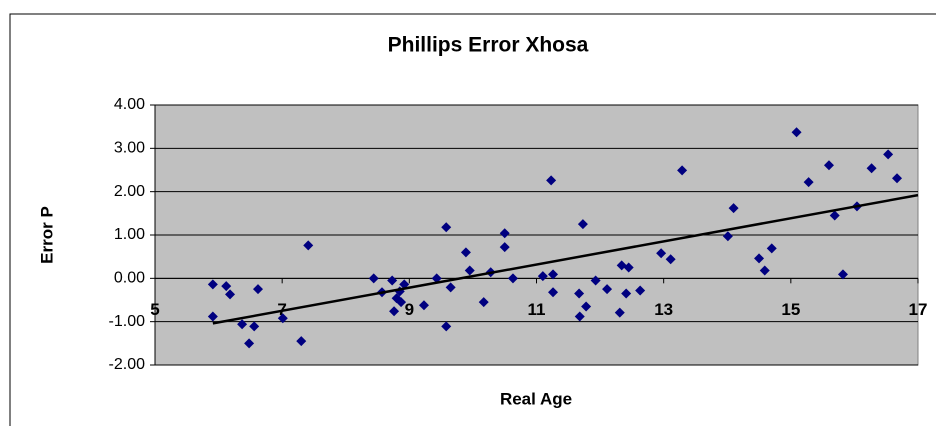 The width and height of the screenshot is (936, 426). I want to click on x-axis-label: Real Age, so click(536, 398).